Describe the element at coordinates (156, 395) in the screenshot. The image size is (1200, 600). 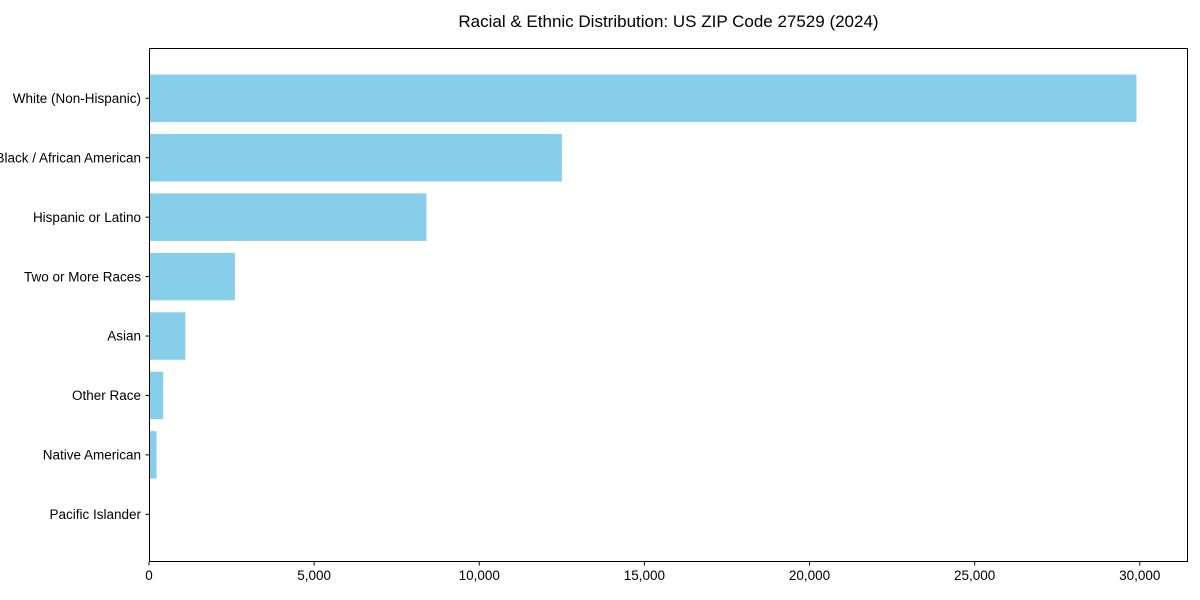
I see `bar-other-race` at that location.